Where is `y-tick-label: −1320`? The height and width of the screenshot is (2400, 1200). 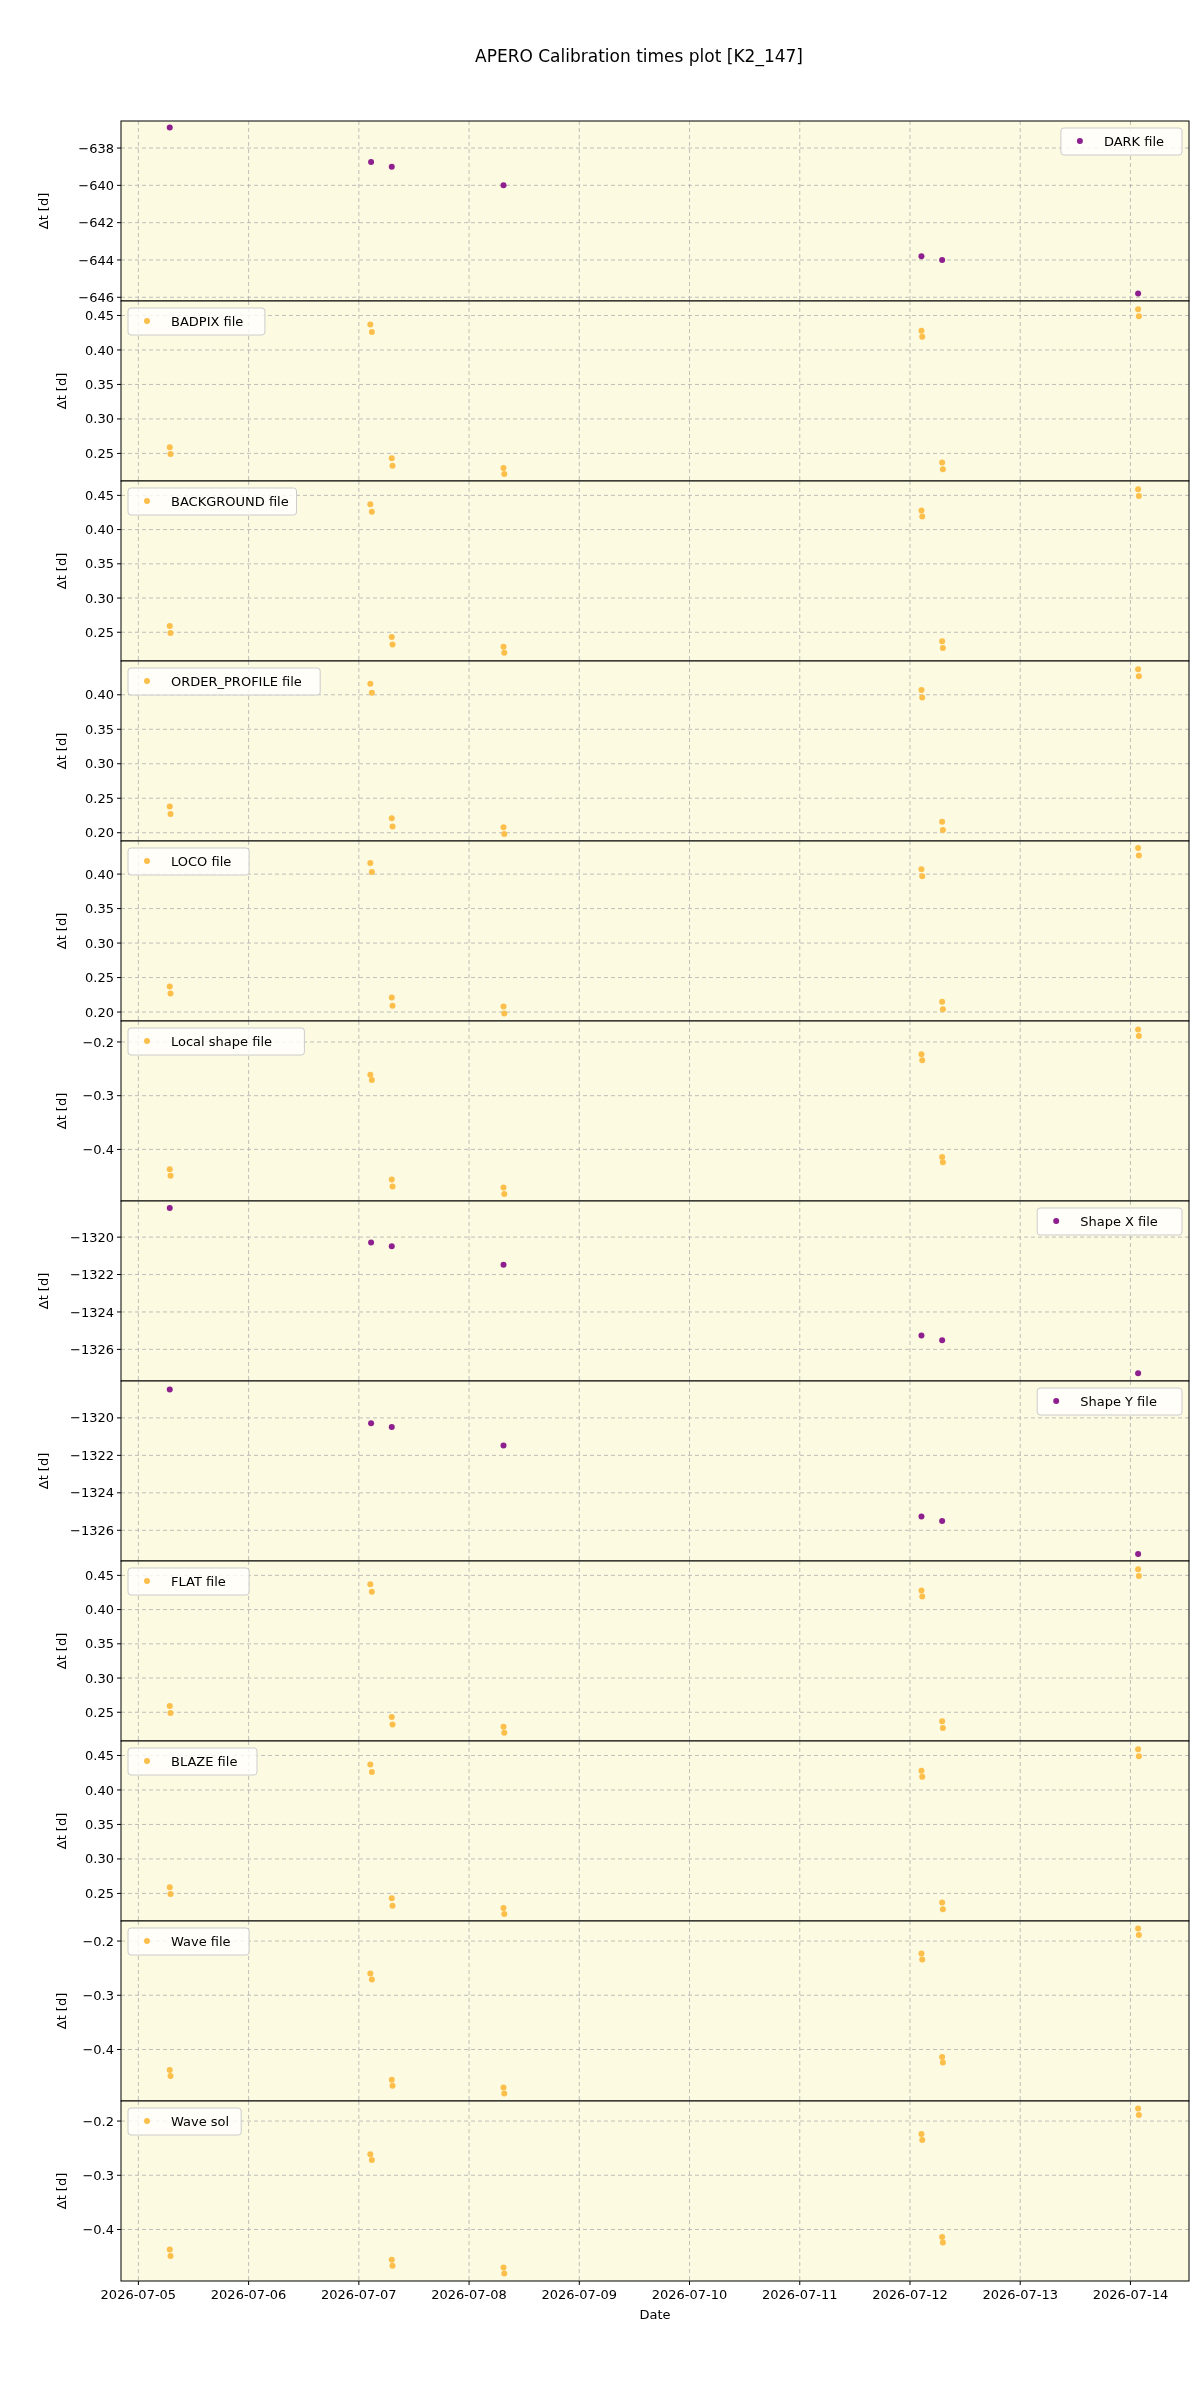 y-tick-label: −1320 is located at coordinates (92, 1418).